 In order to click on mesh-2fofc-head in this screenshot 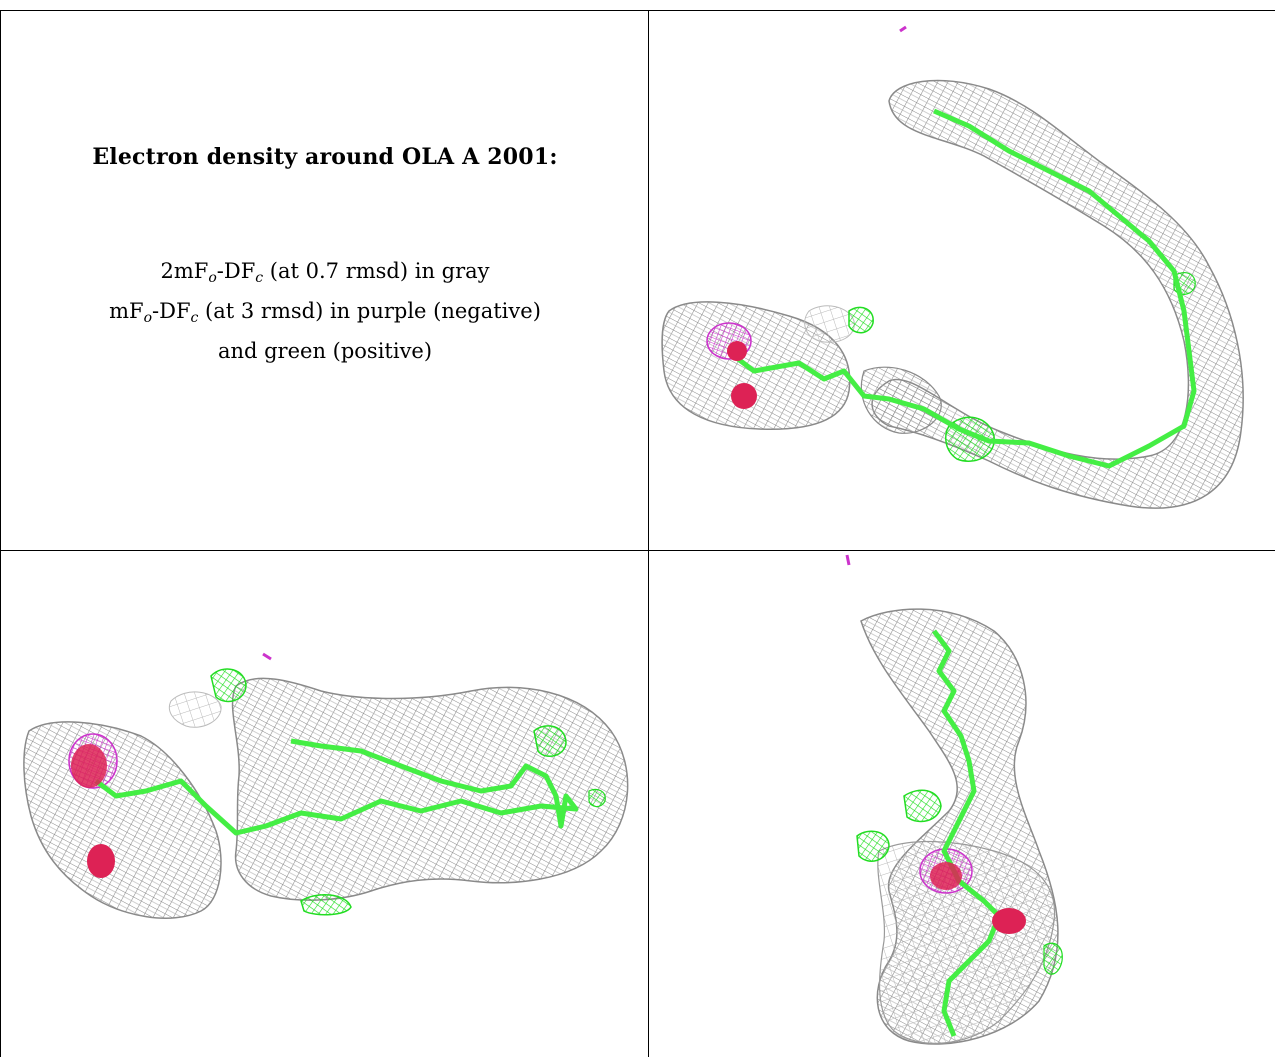, I will do `click(122, 820)`.